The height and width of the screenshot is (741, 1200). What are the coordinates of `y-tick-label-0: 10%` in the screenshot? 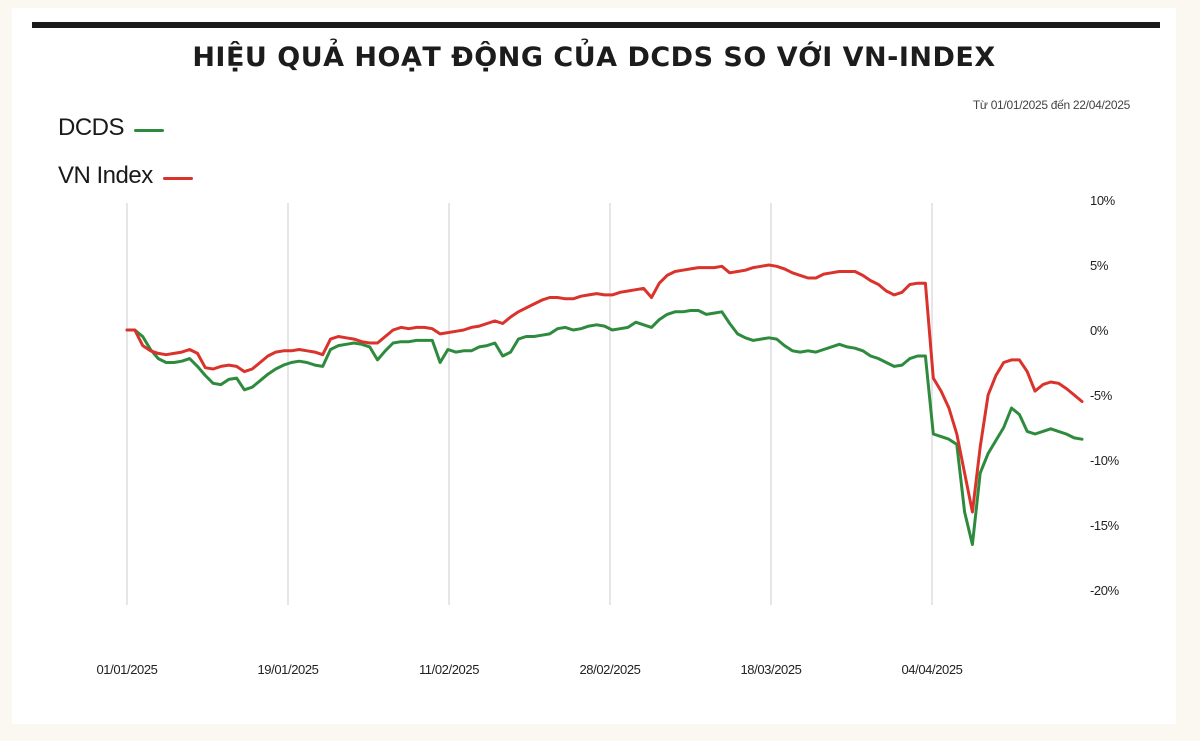 It's located at (1103, 200).